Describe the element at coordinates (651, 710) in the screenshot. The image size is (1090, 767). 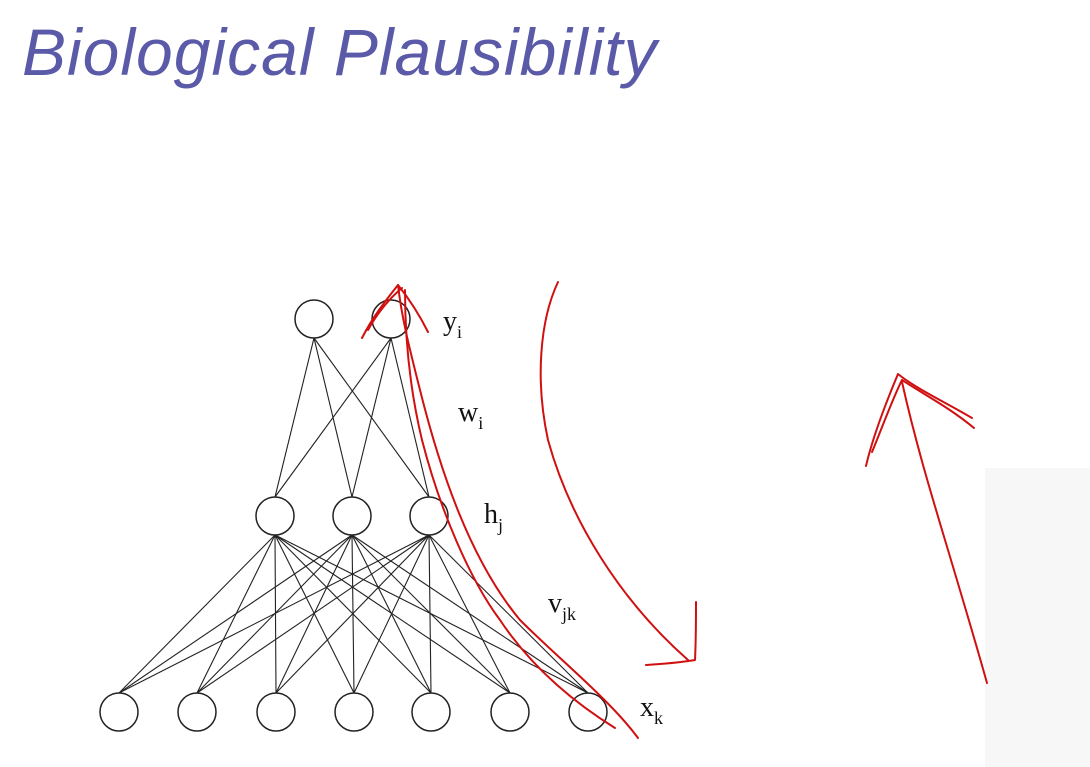
I see `label-input: xk` at that location.